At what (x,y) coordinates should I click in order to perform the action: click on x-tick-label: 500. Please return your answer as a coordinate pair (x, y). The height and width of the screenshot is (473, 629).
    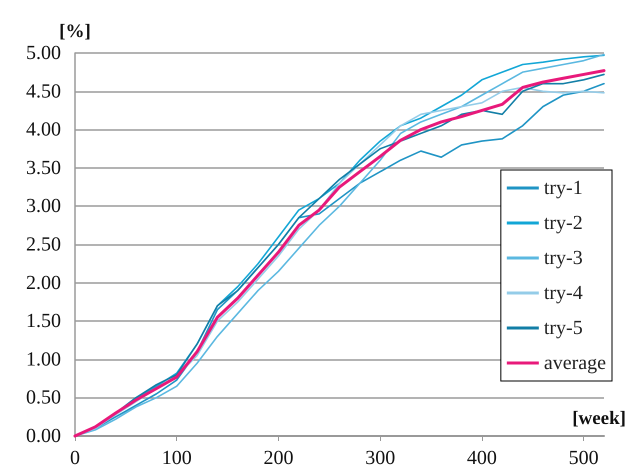
    Looking at the image, I should click on (583, 458).